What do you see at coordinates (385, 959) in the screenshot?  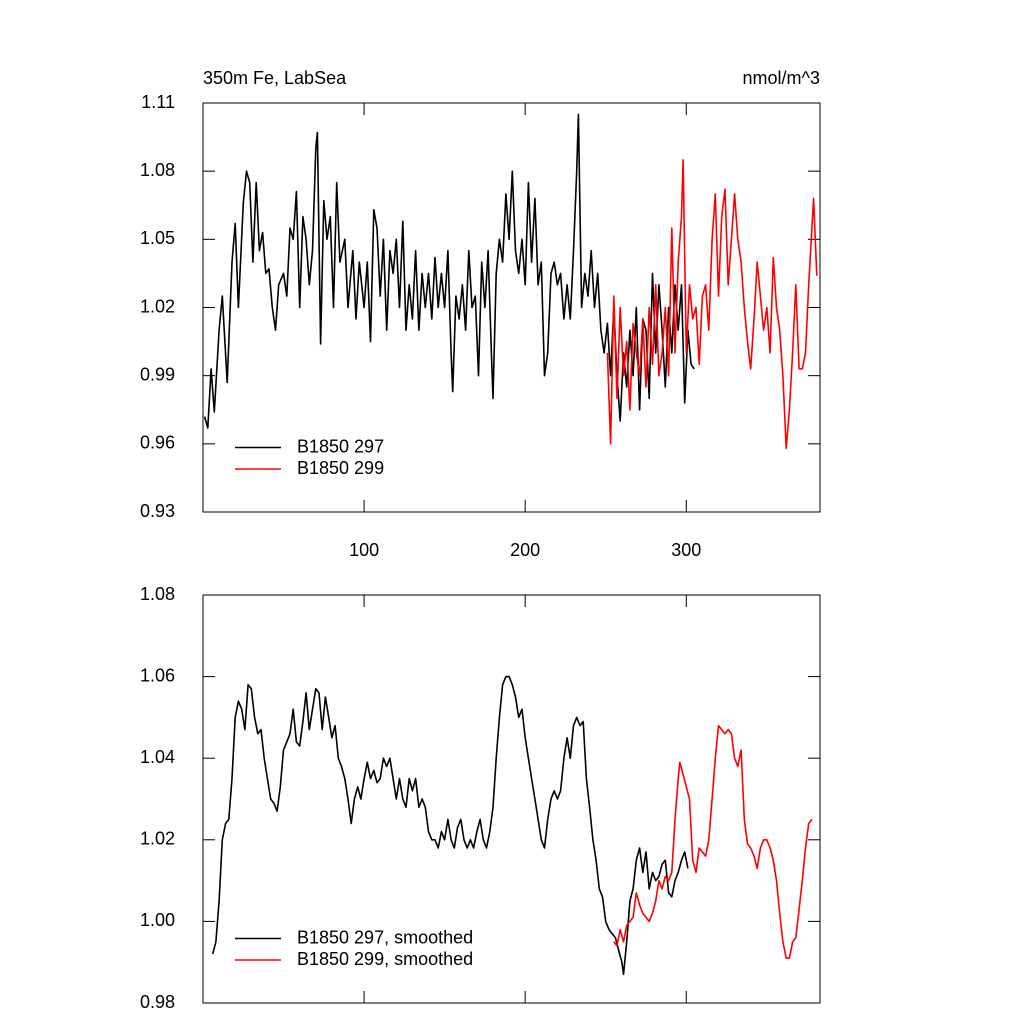 I see `legend-label: B1850 299, smoothed` at bounding box center [385, 959].